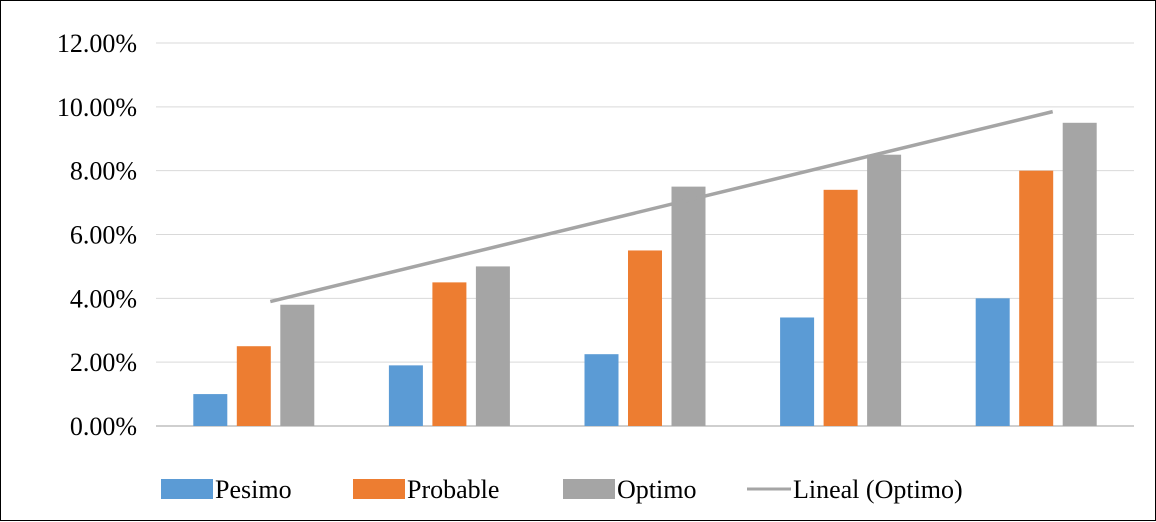 This screenshot has width=1156, height=522. I want to click on y-tick-label: 0.00%, so click(103, 426).